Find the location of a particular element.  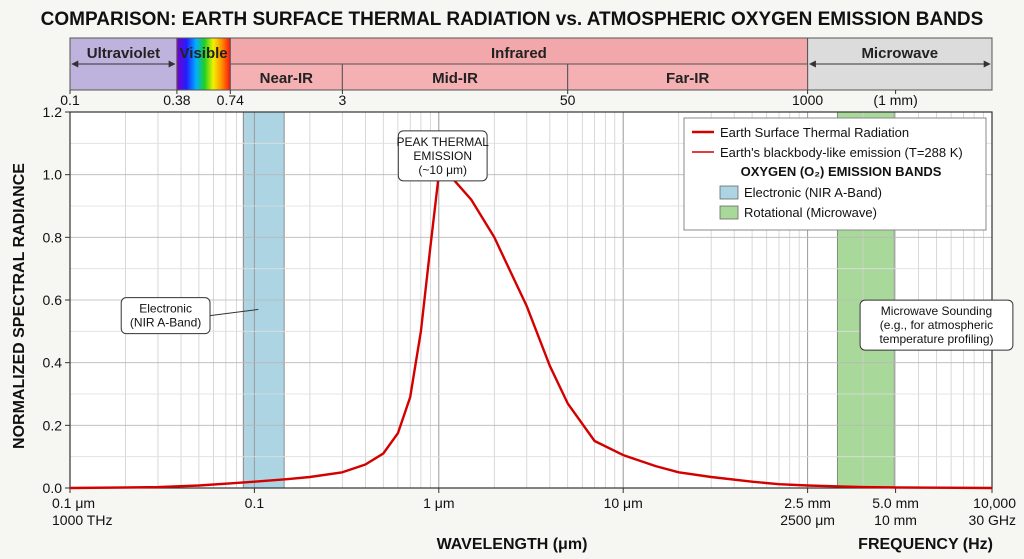

annotation-text: PEAK THERMAL is located at coordinates (442, 142).